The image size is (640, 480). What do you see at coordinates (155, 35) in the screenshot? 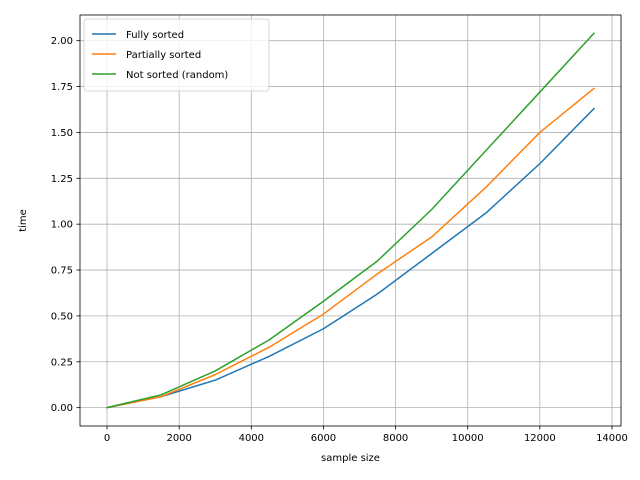
I see `legend-label-0: Fully sorted` at bounding box center [155, 35].